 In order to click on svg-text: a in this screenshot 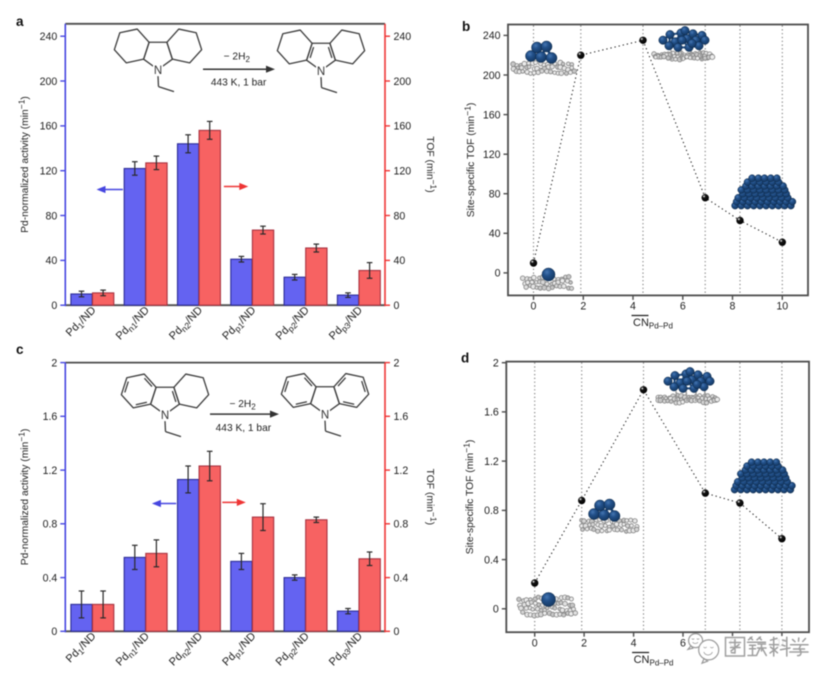, I will do `click(20, 21)`.